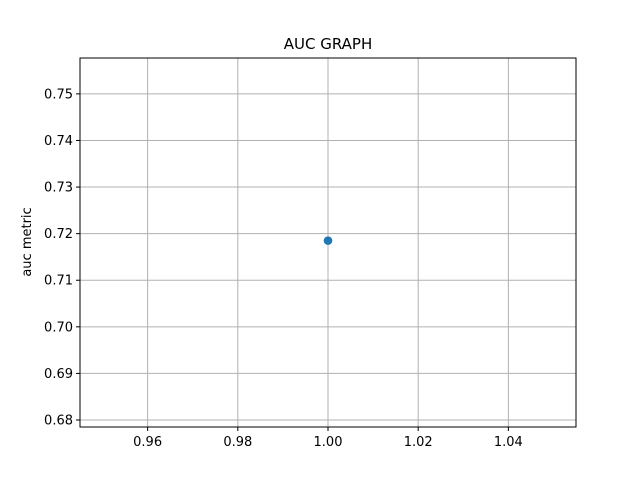 Image resolution: width=640 pixels, height=480 pixels. Describe the element at coordinates (58, 234) in the screenshot. I see `y-tick-label: 0.72` at that location.